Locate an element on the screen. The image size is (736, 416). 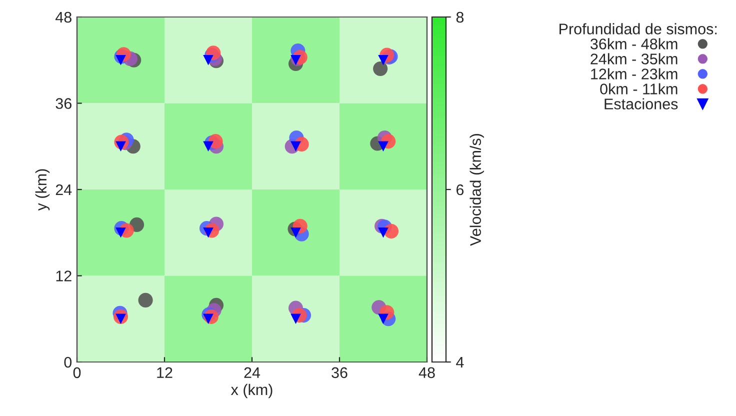
legend-label: 24km - 35km is located at coordinates (634, 58).